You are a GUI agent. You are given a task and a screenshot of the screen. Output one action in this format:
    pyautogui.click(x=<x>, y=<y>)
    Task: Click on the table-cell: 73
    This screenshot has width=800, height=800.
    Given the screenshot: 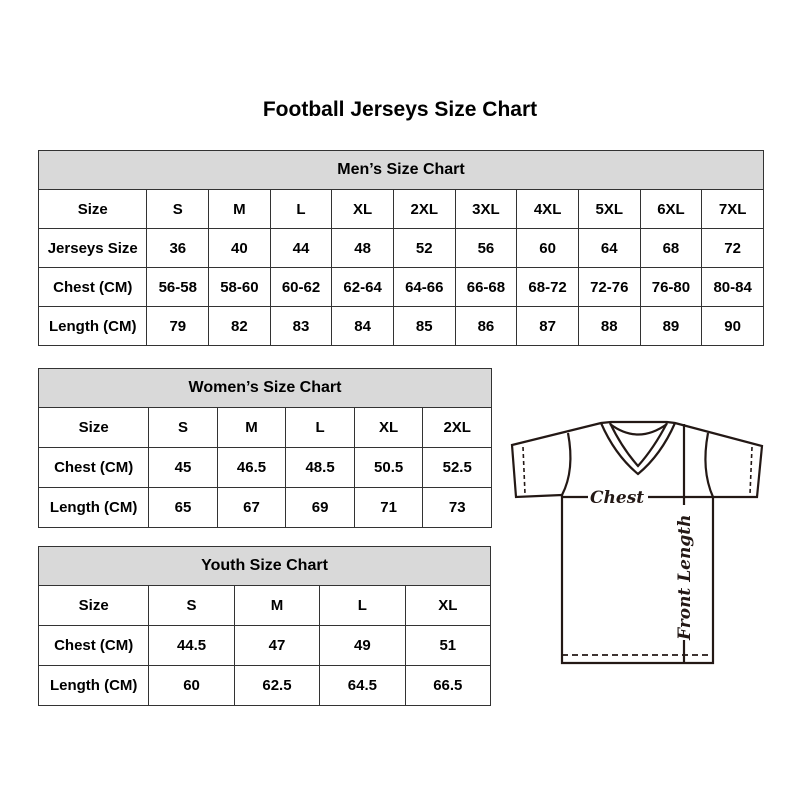 What is the action you would take?
    pyautogui.click(x=457, y=507)
    